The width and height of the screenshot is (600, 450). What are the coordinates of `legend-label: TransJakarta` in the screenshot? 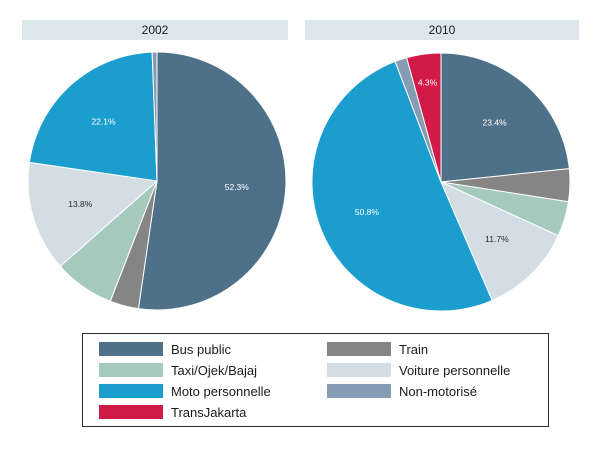 It's located at (209, 412).